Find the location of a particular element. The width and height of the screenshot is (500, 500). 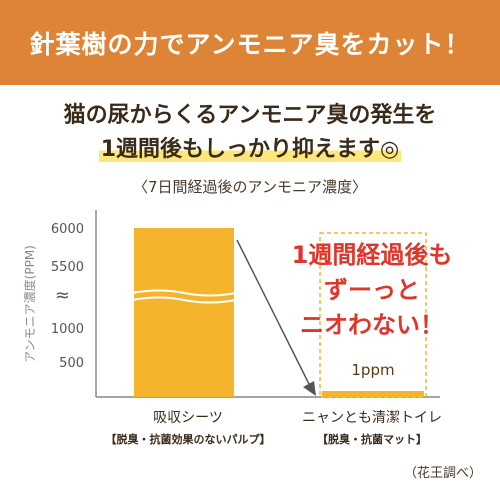

headline-line-2: 1週間後もしっかり抑えます◎ is located at coordinates (250, 147).